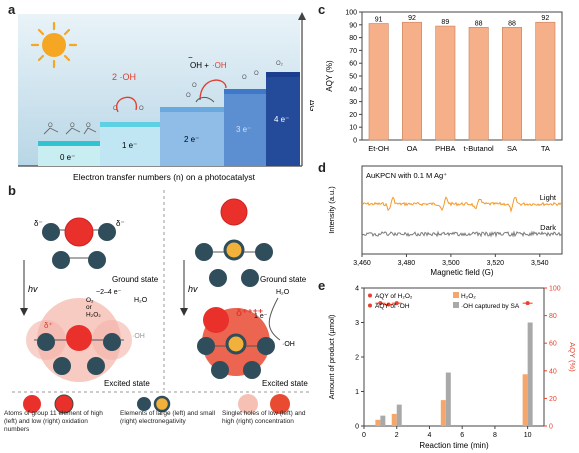 This screenshot has height=453, width=579. Describe the element at coordinates (462, 435) in the screenshot. I see `x-tick-label: 6` at that location.